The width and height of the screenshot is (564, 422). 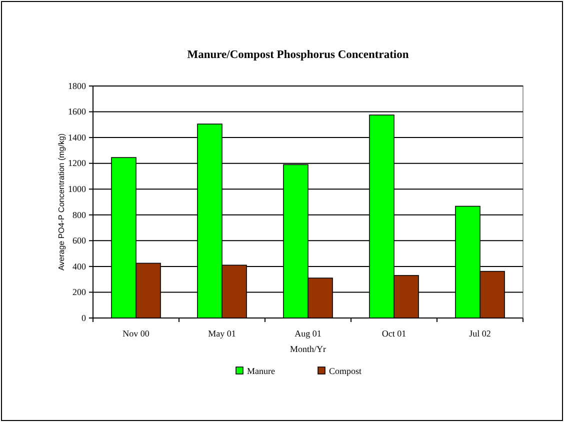 What do you see at coordinates (308, 349) in the screenshot?
I see `x-axis-title: Month/Yr` at bounding box center [308, 349].